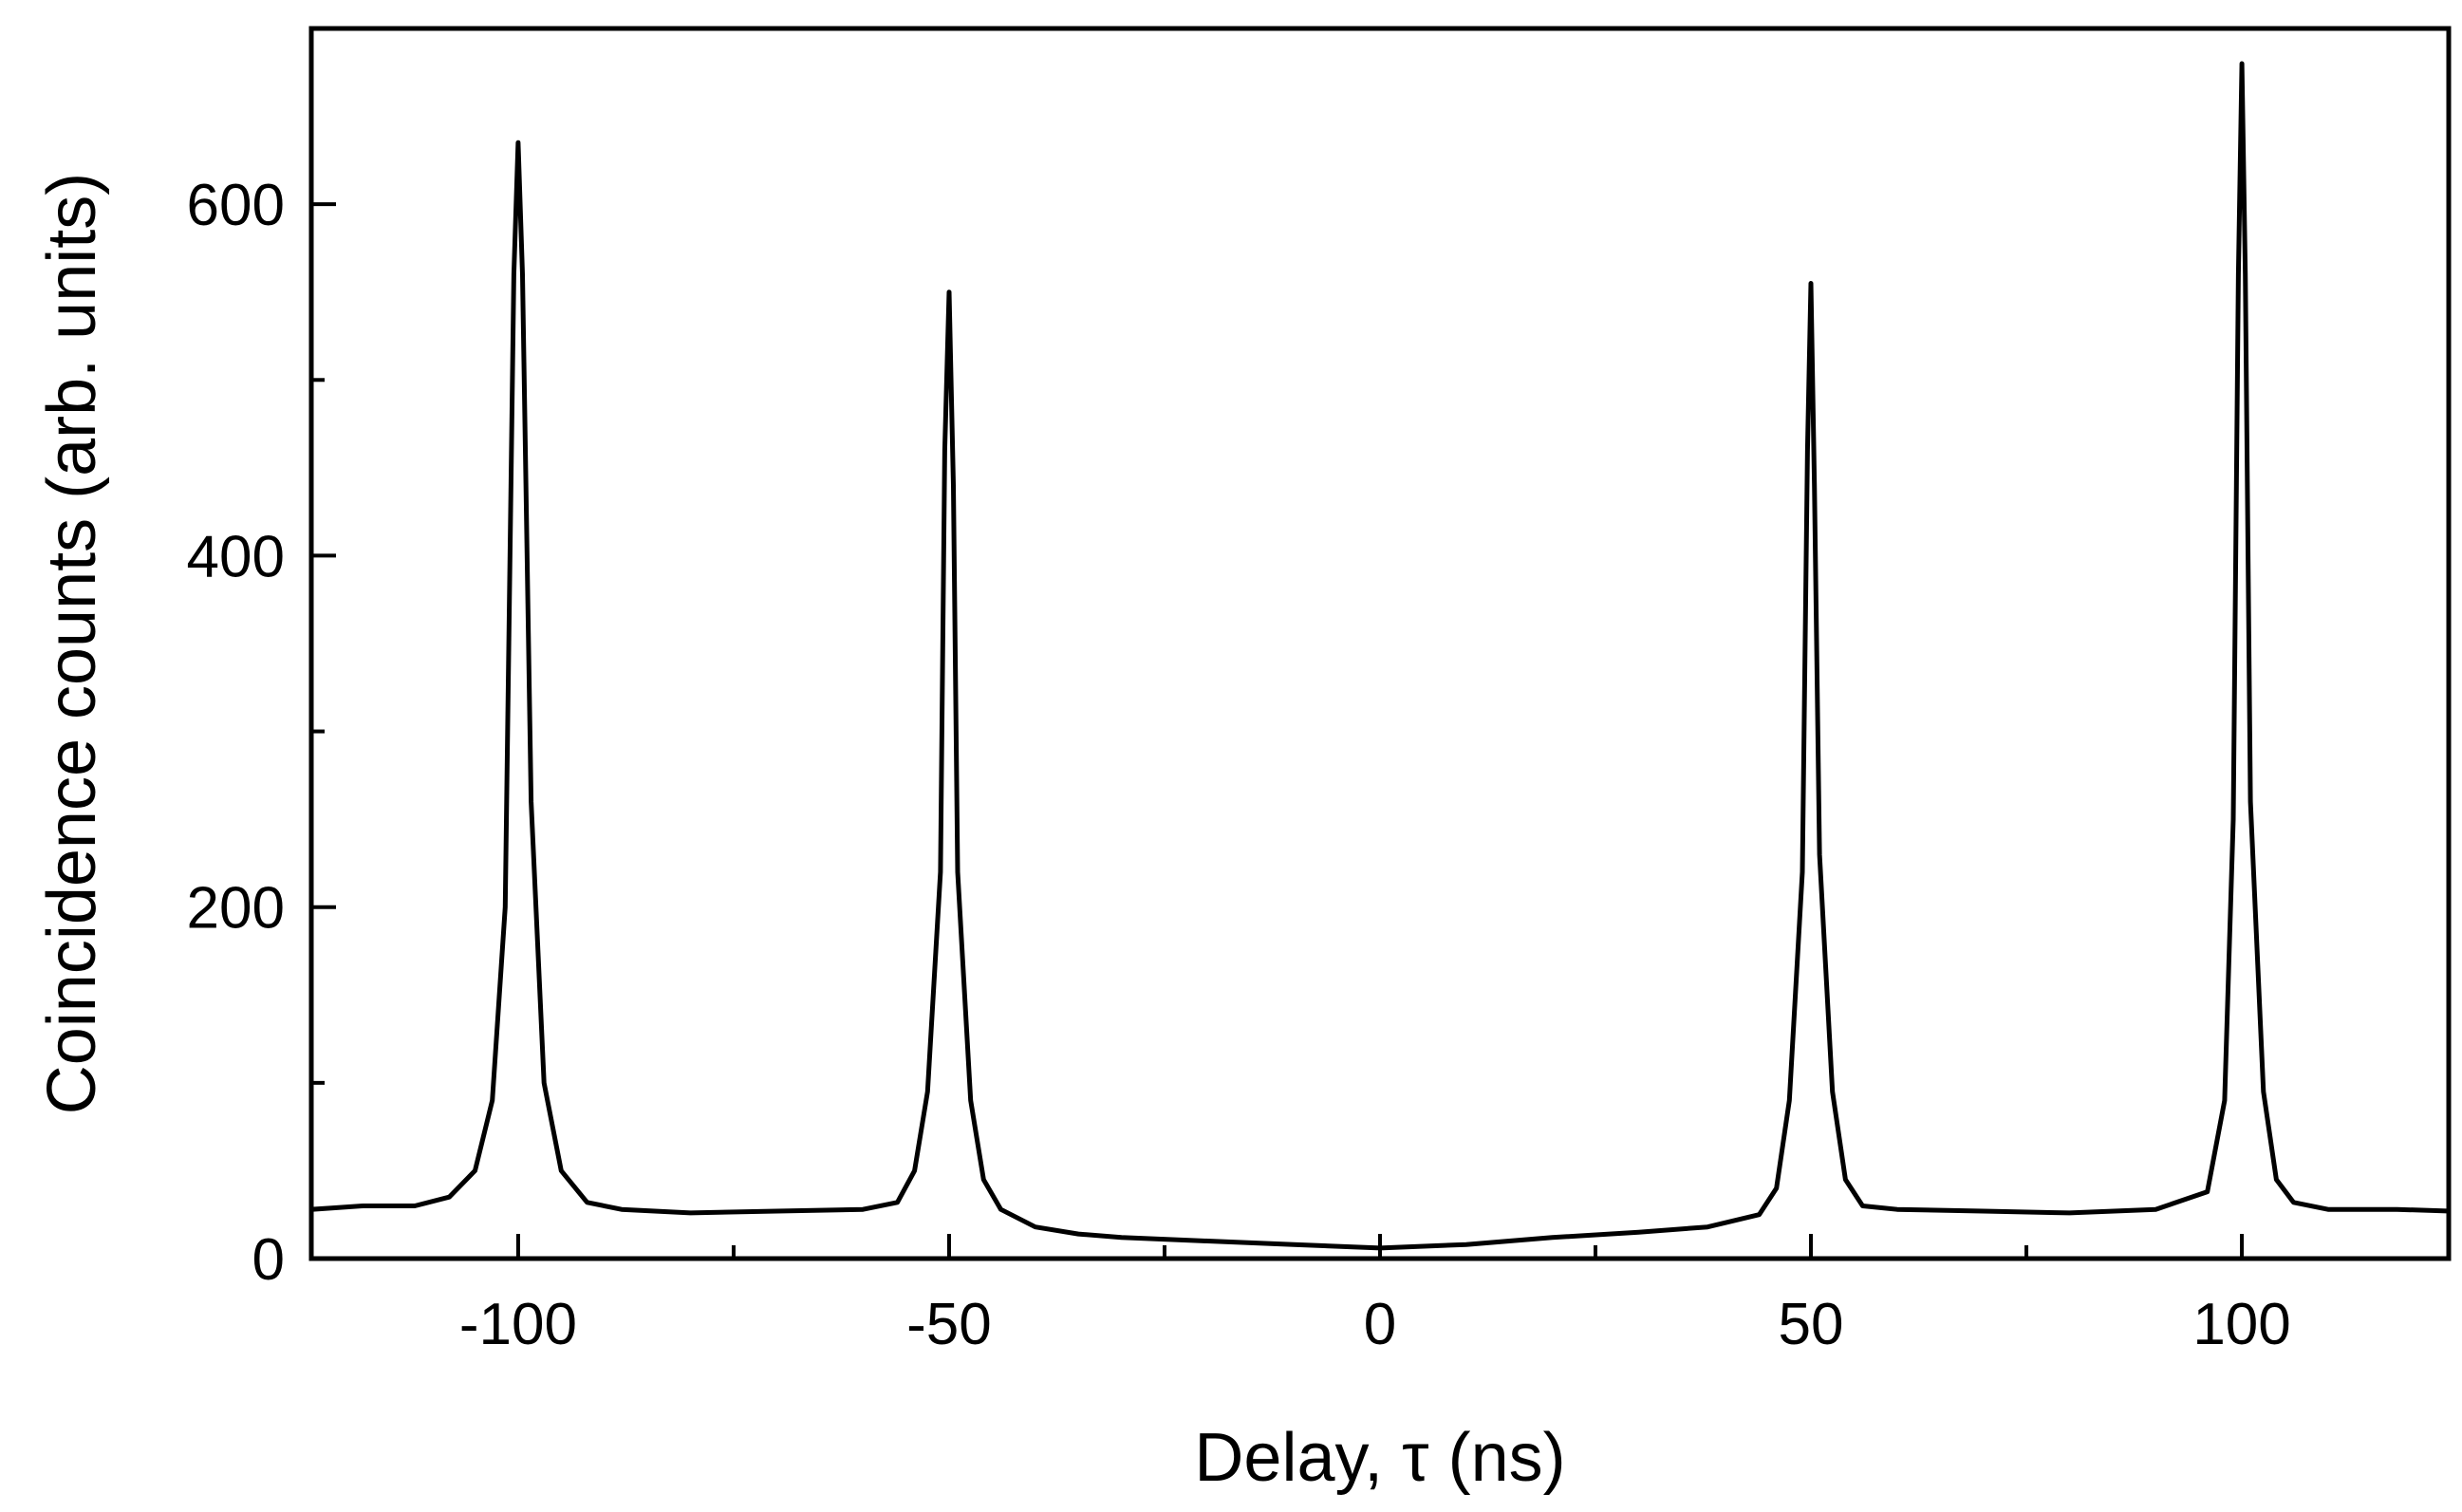 Image resolution: width=2462 pixels, height=1512 pixels. I want to click on y-tick-labels: 0 200 400 600, so click(236, 733).